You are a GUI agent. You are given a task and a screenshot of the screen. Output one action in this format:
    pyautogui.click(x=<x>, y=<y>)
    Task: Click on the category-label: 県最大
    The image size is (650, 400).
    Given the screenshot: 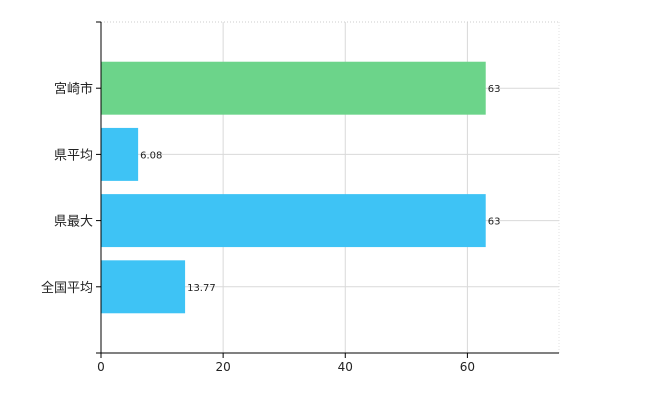 What is the action you would take?
    pyautogui.click(x=73, y=222)
    